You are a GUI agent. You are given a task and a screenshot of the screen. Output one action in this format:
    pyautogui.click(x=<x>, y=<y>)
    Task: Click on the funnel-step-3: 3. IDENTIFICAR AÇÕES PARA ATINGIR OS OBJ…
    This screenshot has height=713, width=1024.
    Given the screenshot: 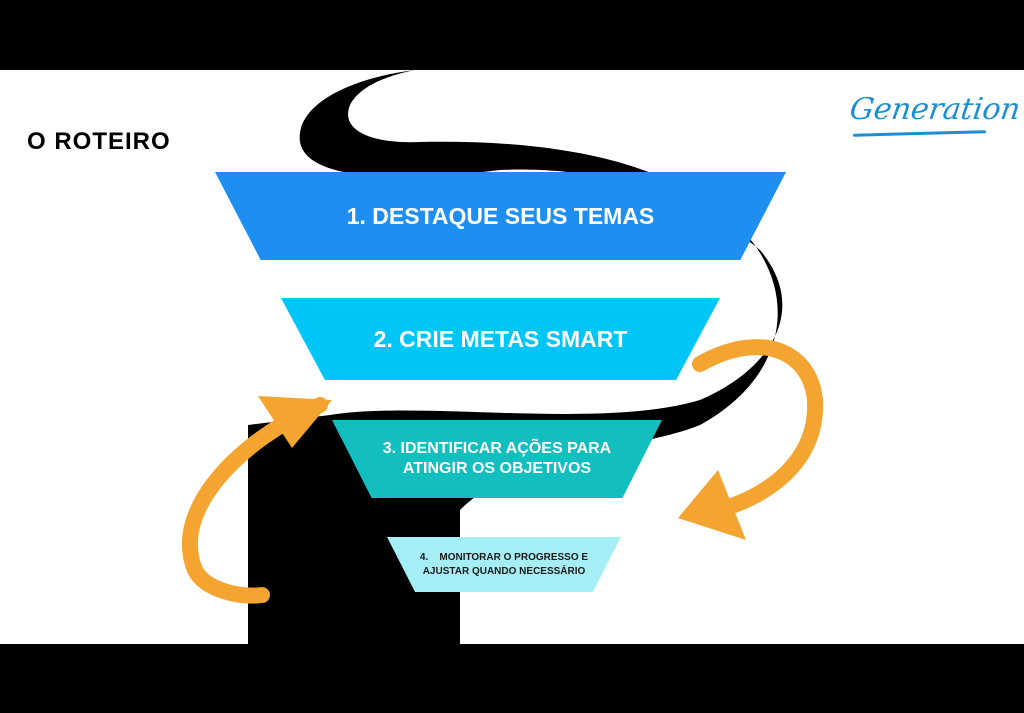 What is the action you would take?
    pyautogui.click(x=497, y=459)
    